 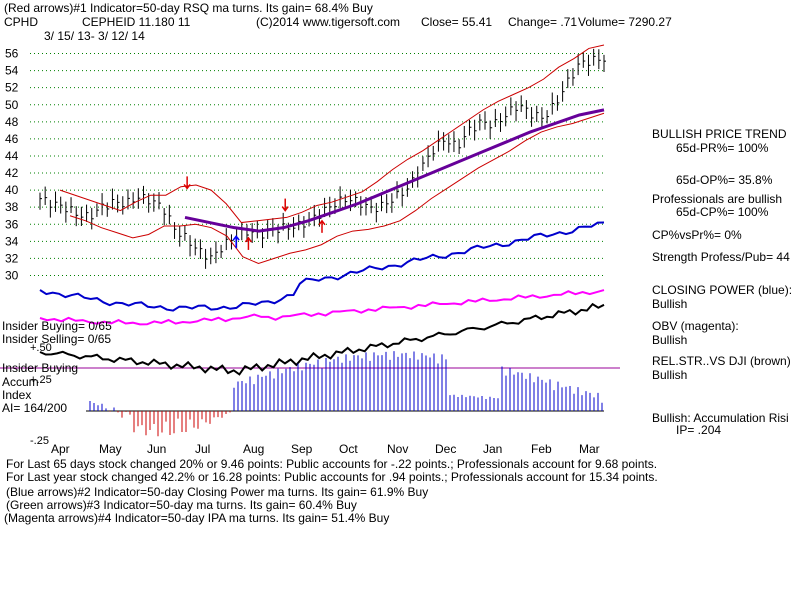 What do you see at coordinates (457, 22) in the screenshot?
I see `close-value: Close= 55.41` at bounding box center [457, 22].